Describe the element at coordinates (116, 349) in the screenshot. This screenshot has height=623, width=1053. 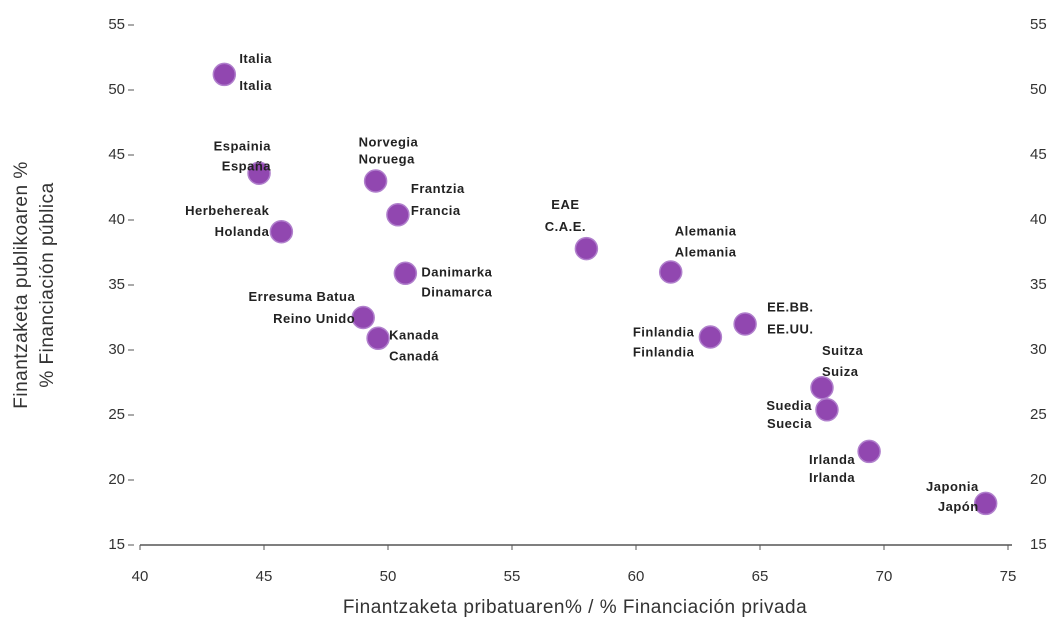
I see `y-tick-label: 30` at that location.